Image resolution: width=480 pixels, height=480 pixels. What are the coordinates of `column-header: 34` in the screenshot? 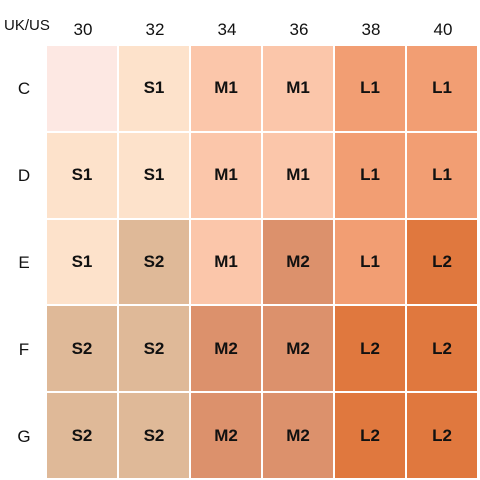 It's located at (227, 29).